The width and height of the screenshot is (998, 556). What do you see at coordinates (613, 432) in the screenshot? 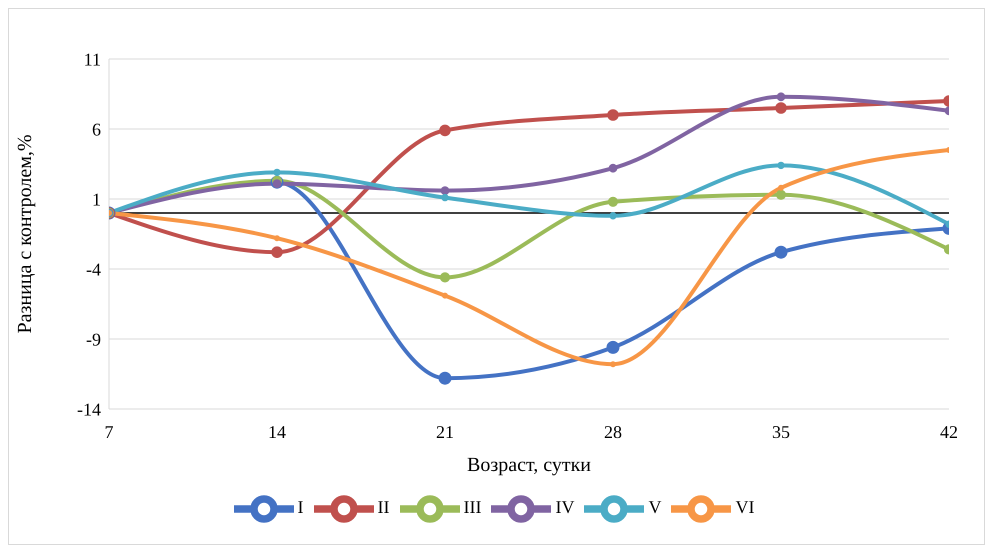
I see `x-tick-label: 28` at bounding box center [613, 432].